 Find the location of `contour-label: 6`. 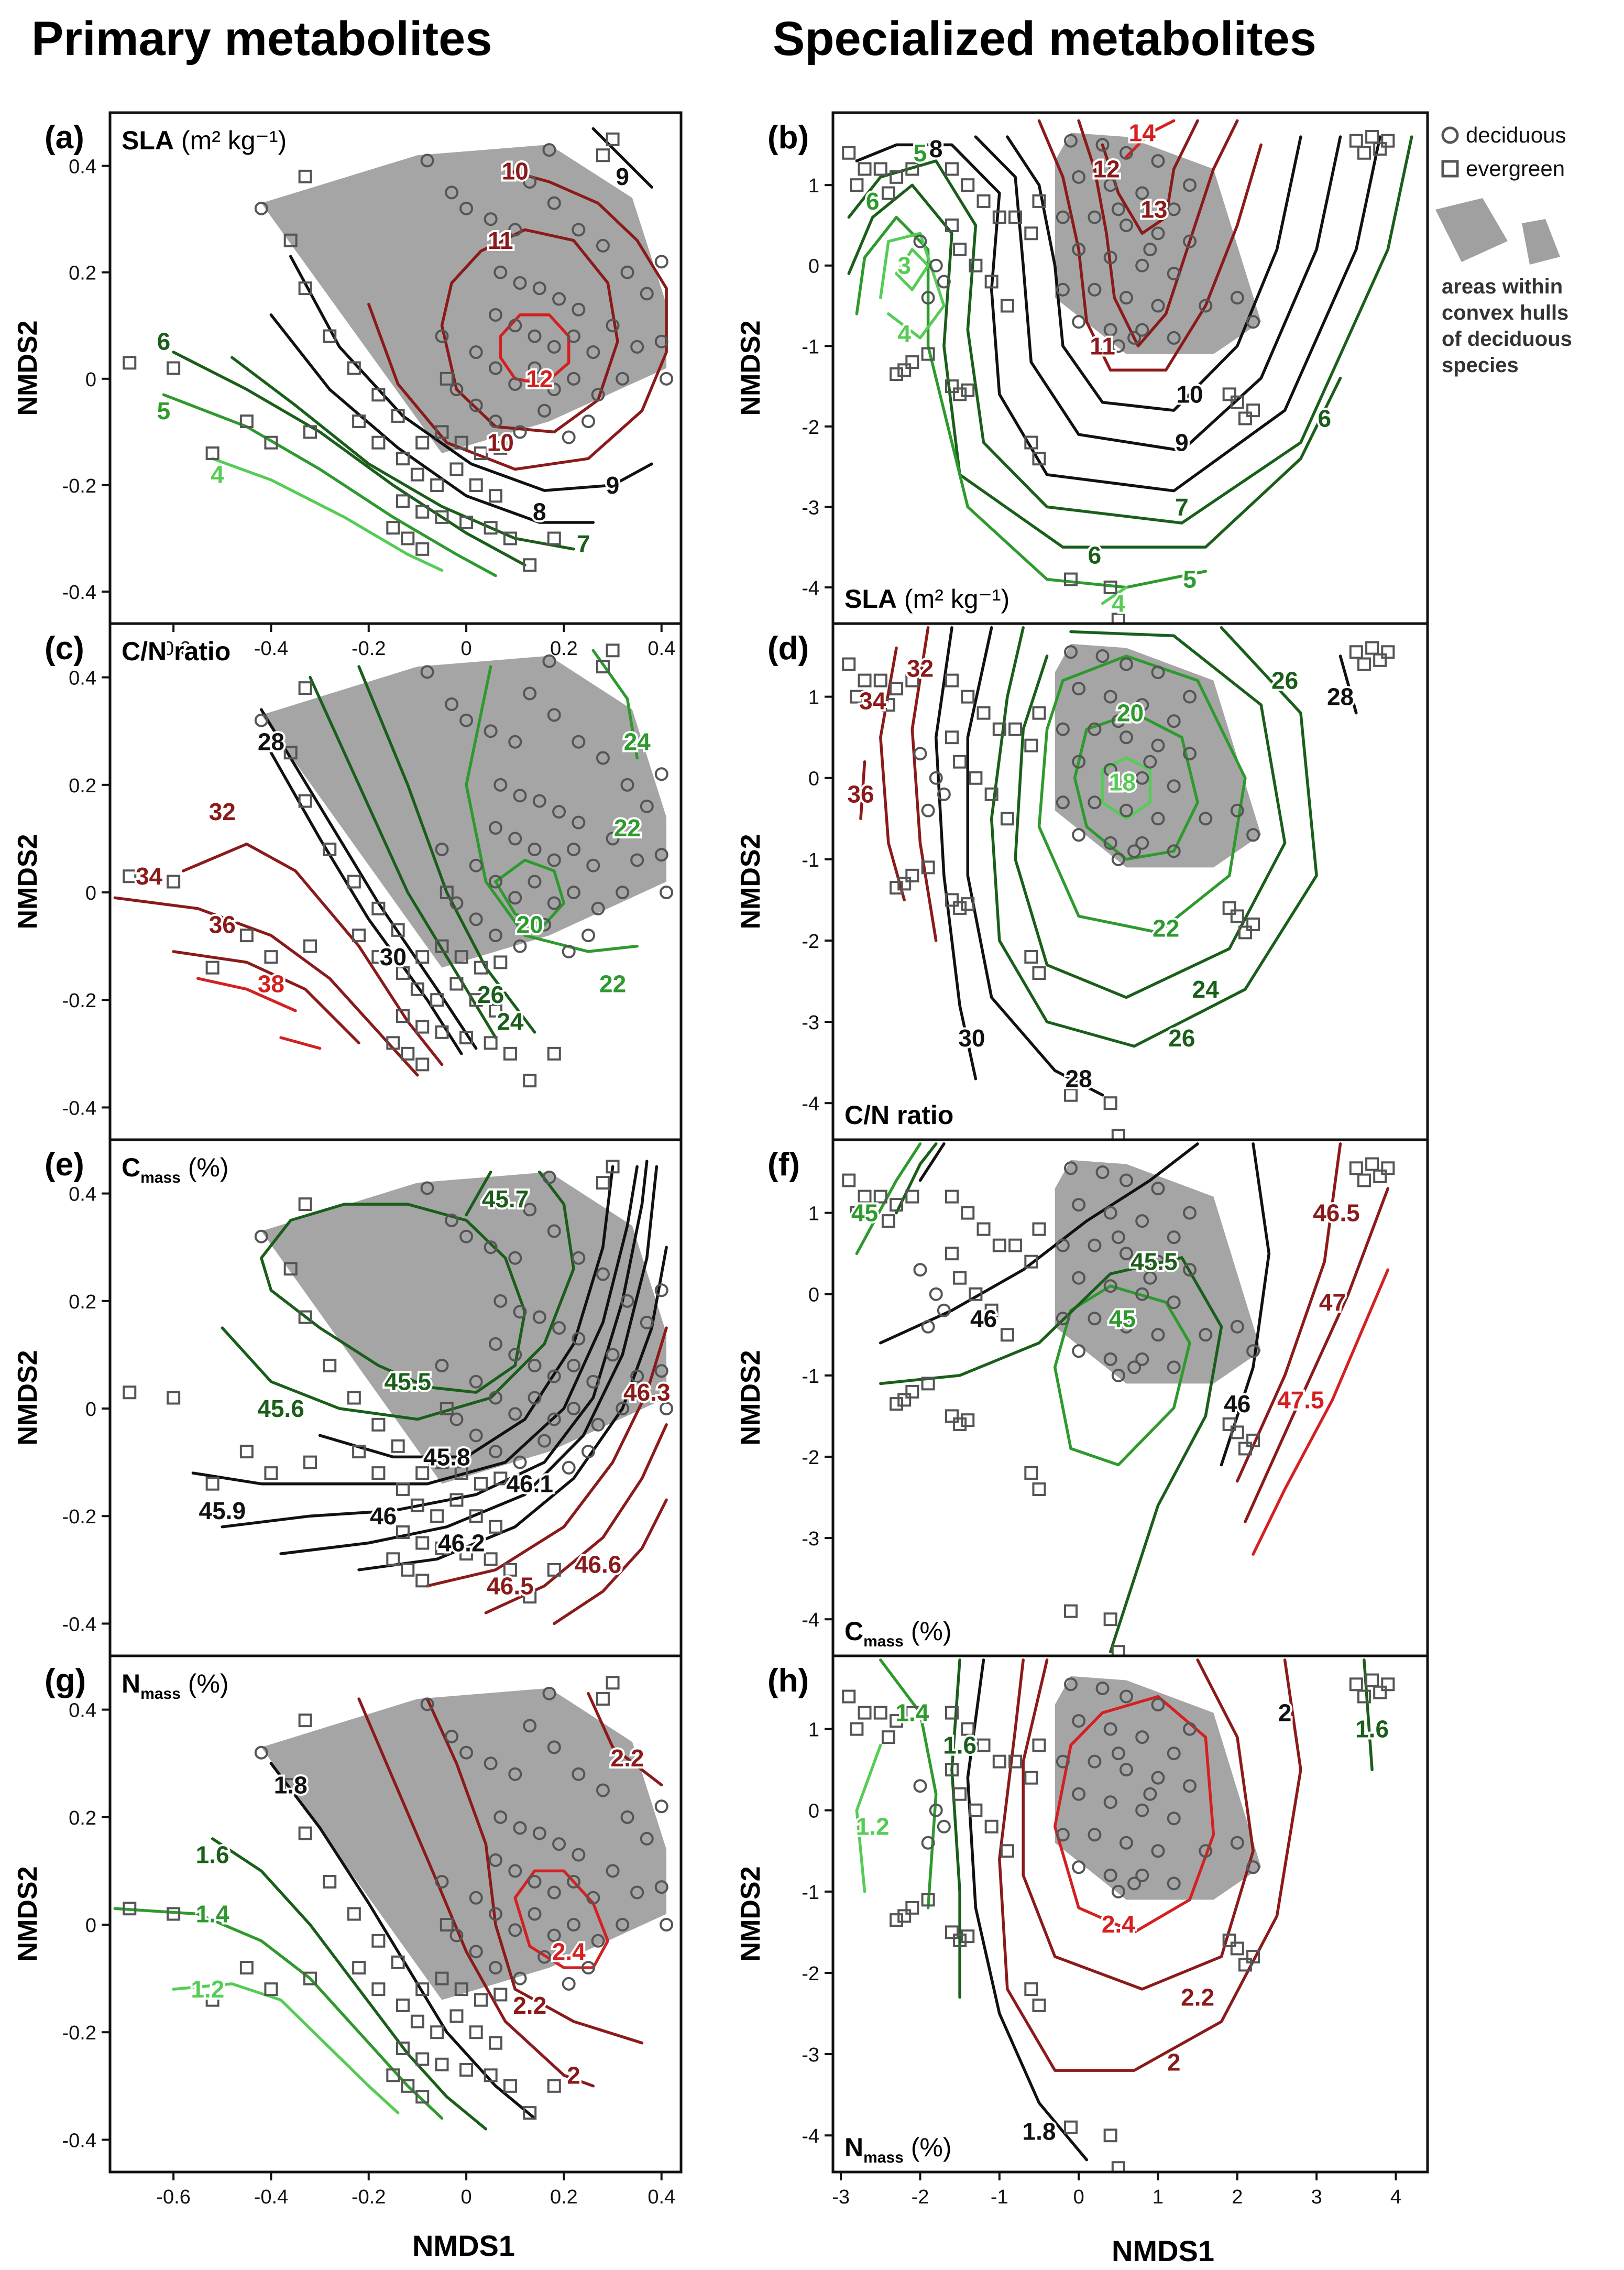

contour-label: 6 is located at coordinates (873, 201).